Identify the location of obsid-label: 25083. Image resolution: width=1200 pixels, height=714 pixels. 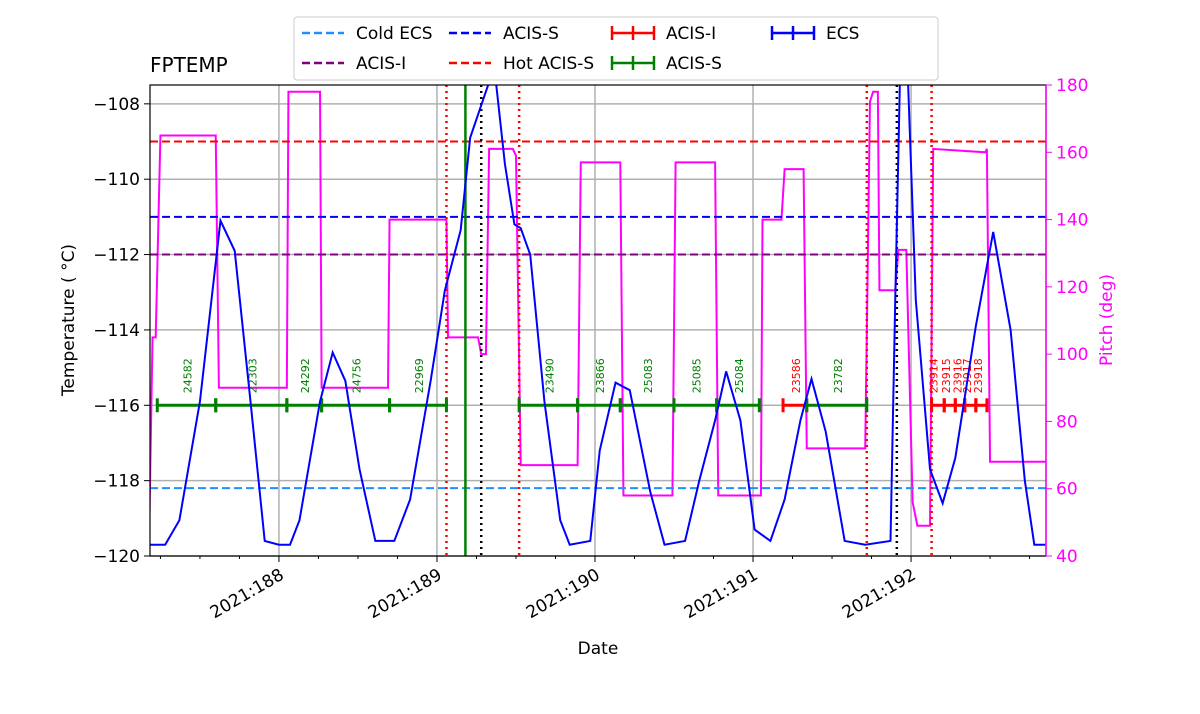
(648, 375).